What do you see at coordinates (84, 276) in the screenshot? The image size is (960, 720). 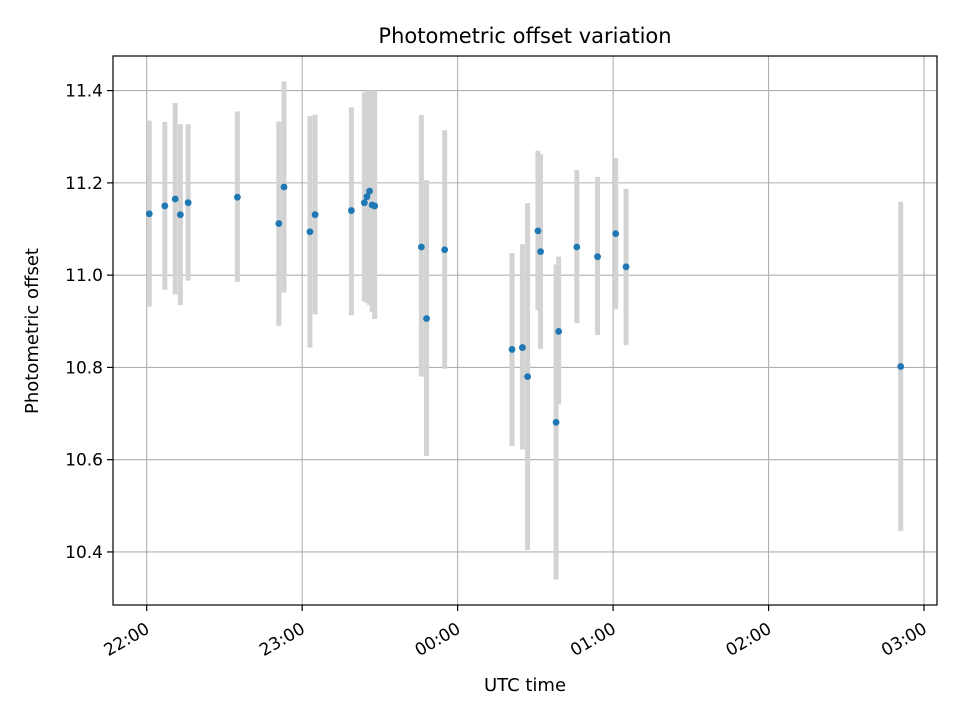 I see `y-tick-label: 11.0` at bounding box center [84, 276].